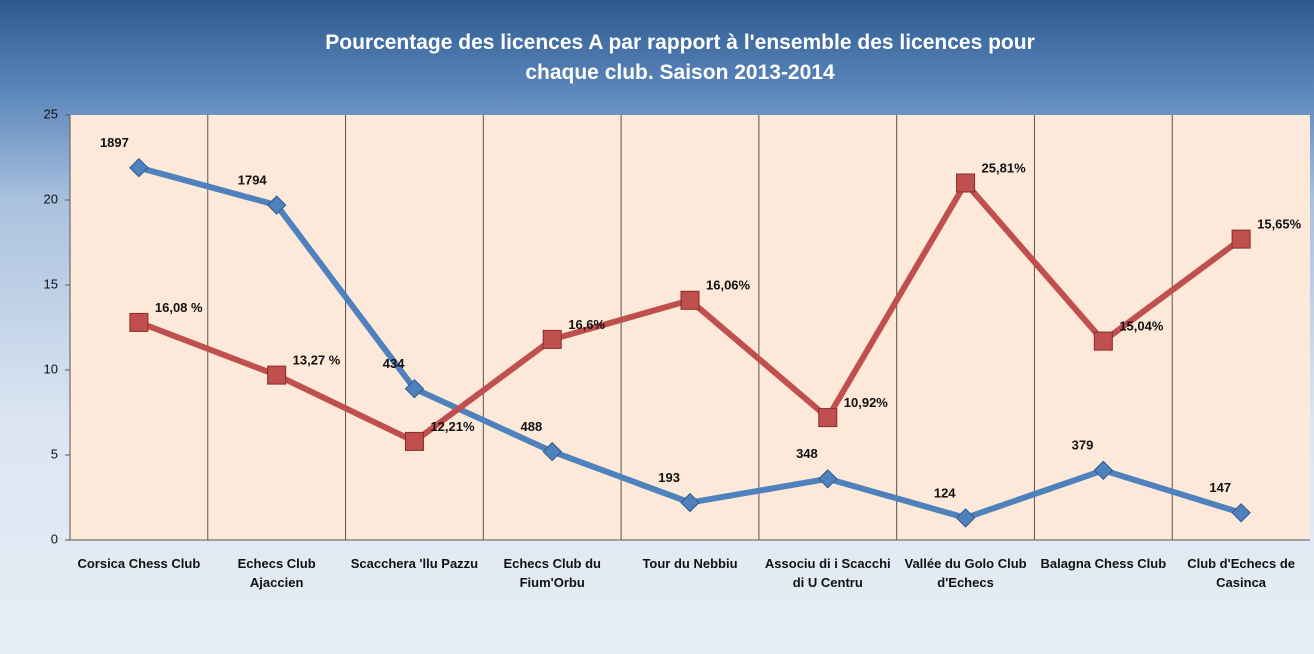 The image size is (1314, 654). What do you see at coordinates (1220, 487) in the screenshot?
I see `data-label: 147` at bounding box center [1220, 487].